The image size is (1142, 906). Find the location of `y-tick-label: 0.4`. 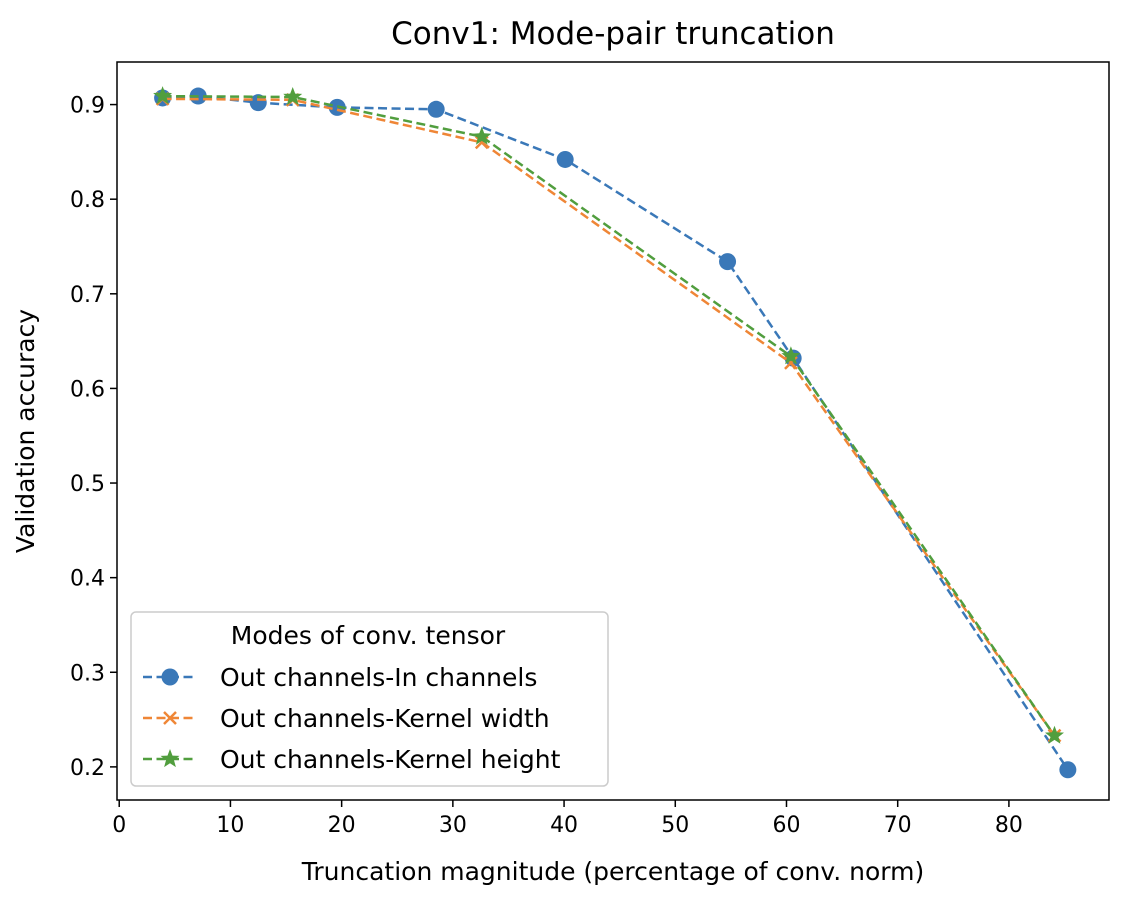

y-tick-label: 0.4 is located at coordinates (87, 579).